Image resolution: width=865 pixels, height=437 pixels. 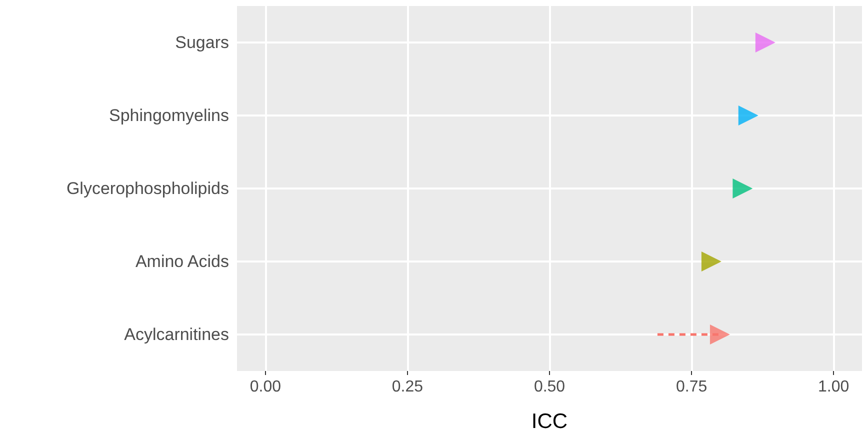 What do you see at coordinates (549, 421) in the screenshot?
I see `x-axis-title: ICC` at bounding box center [549, 421].